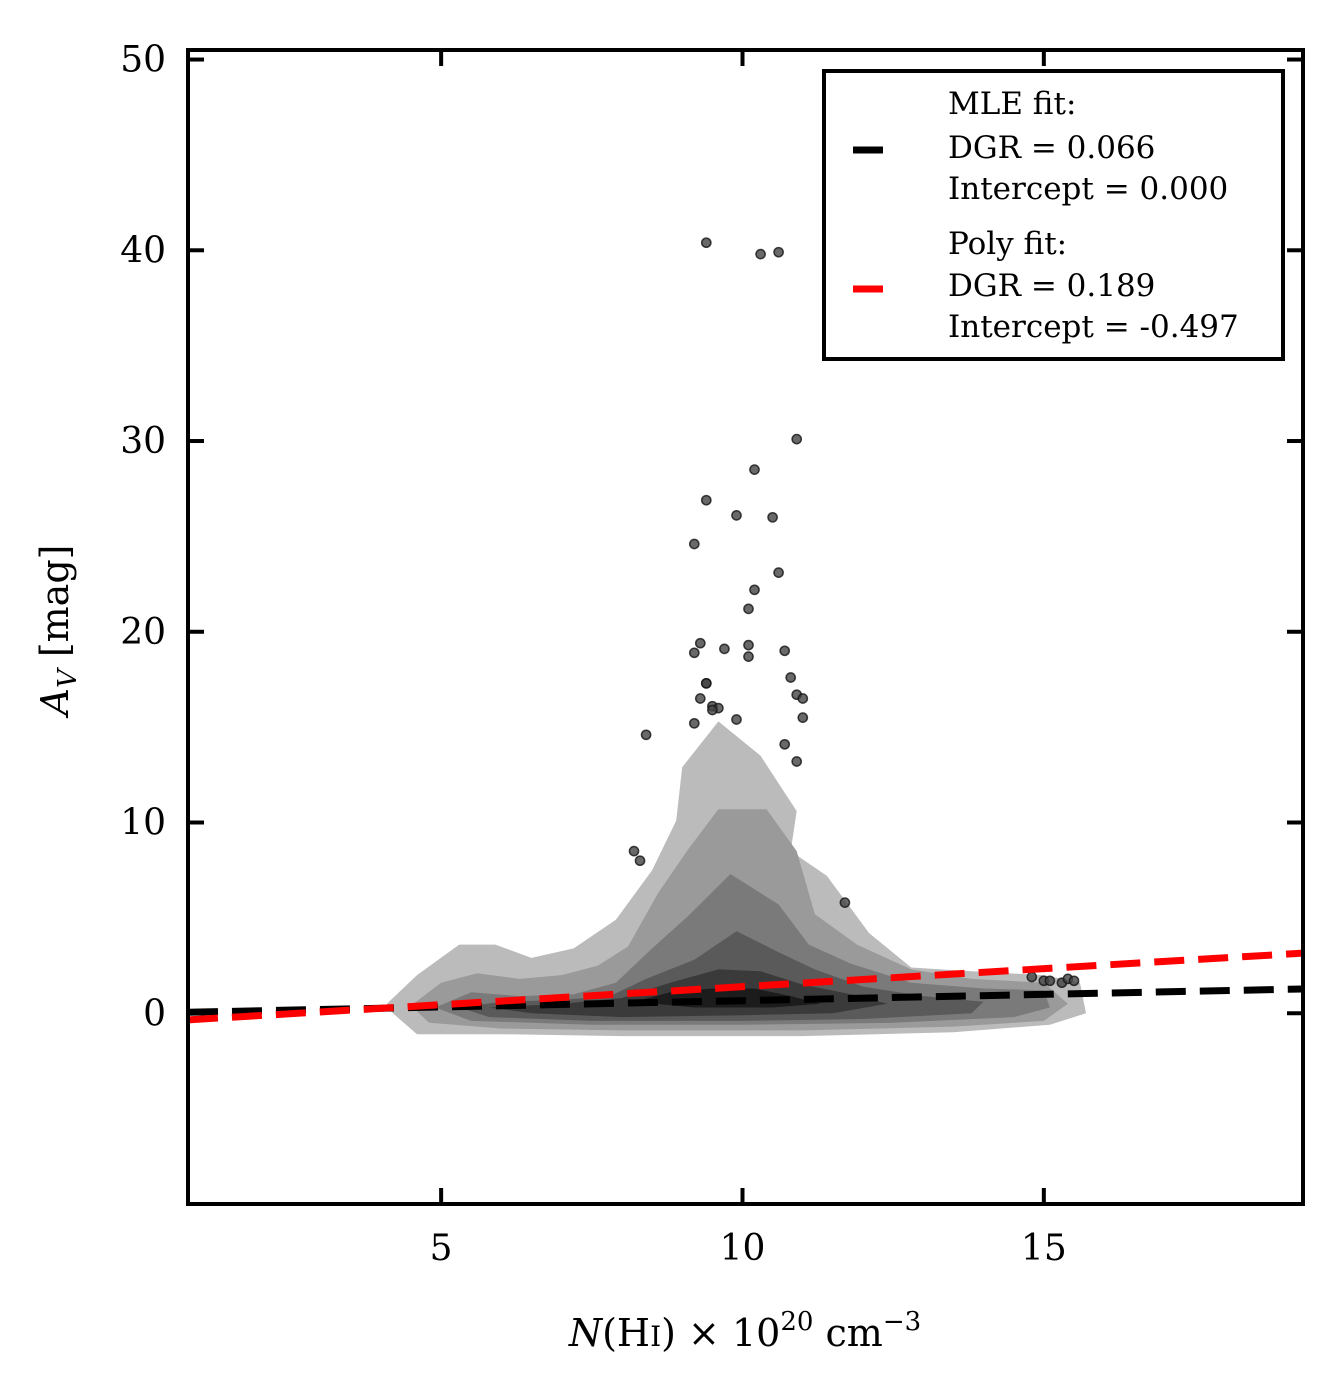 The width and height of the screenshot is (1343, 1395). I want to click on fit-lines, so click(745, 986).